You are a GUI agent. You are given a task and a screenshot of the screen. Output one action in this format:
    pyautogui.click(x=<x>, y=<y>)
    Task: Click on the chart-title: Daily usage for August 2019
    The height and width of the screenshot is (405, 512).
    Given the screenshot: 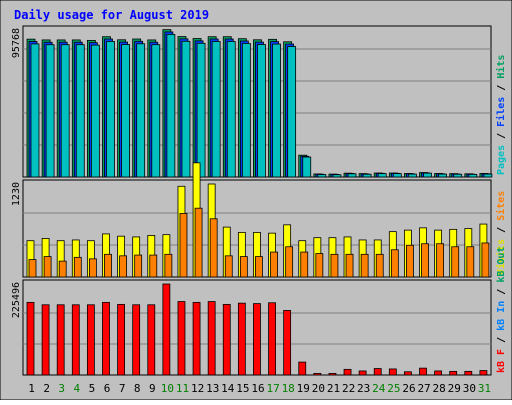 What is the action you would take?
    pyautogui.click(x=111, y=15)
    